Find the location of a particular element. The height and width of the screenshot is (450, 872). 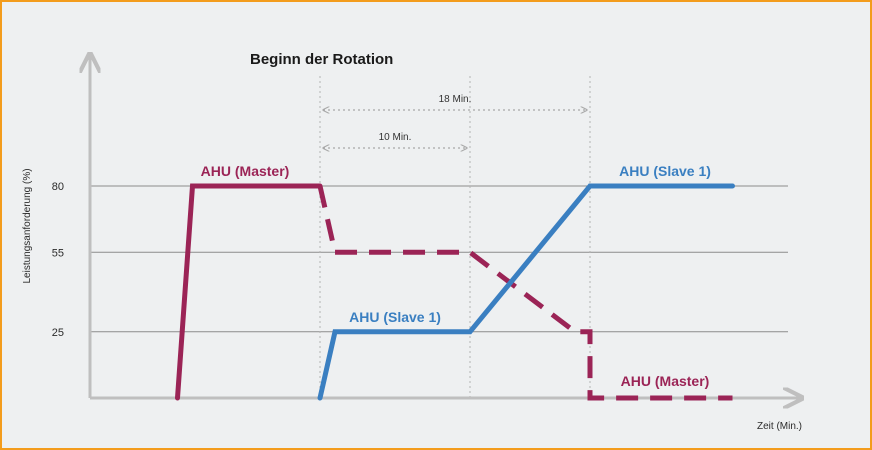

y-tick-label: 25 is located at coordinates (58, 333).